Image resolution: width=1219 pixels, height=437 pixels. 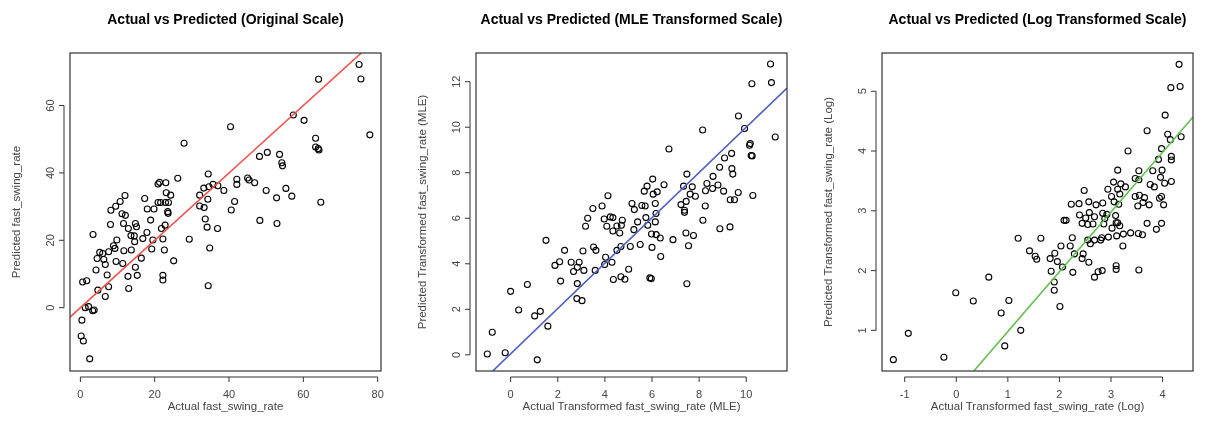 I want to click on x-tick-label: 20, so click(x=154, y=394).